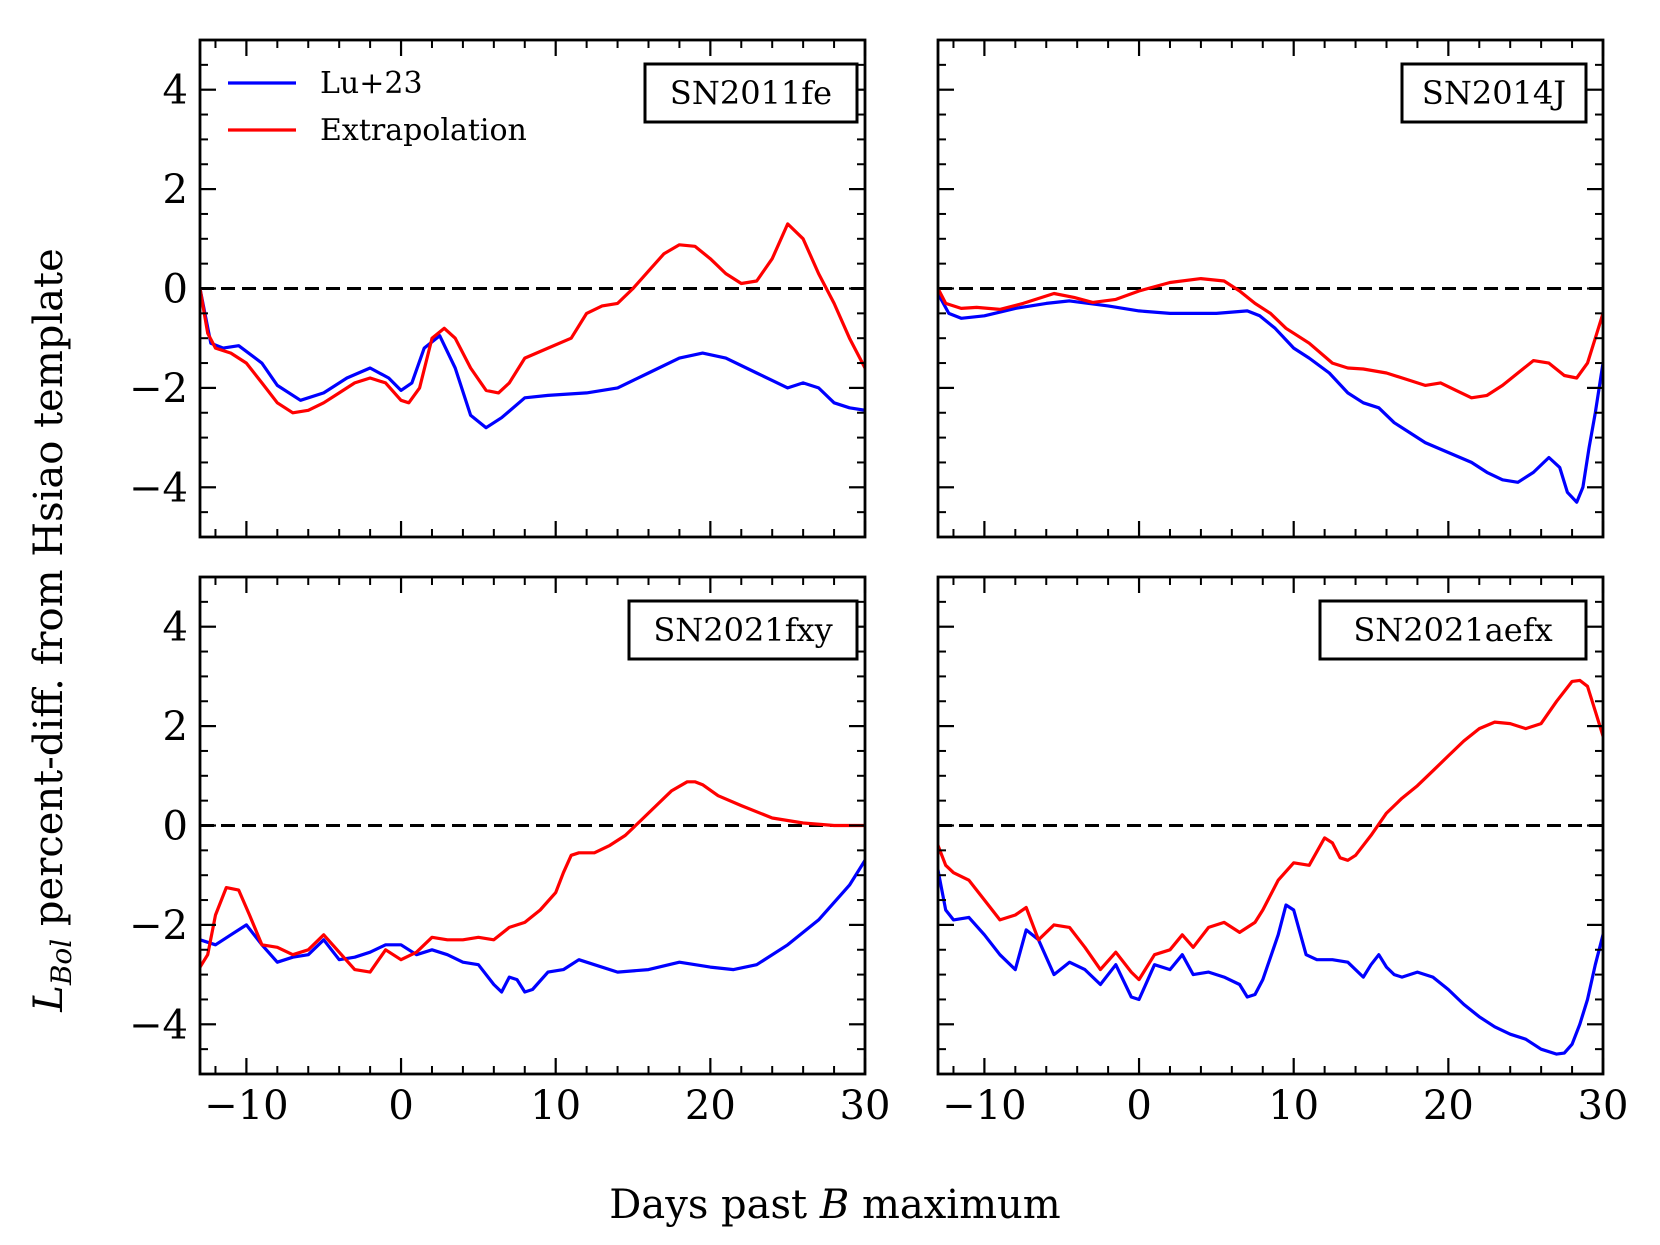  I want to click on y-axis-title: LBol percent-diff. from Hsiao template, so click(52, 630).